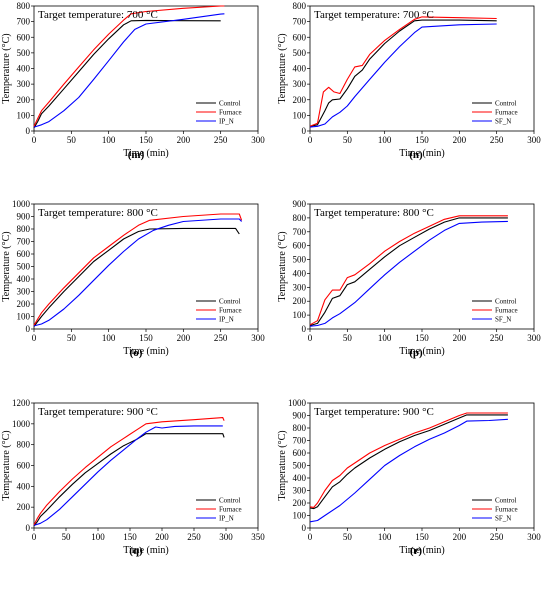 Image resolution: width=550 pixels, height=590 pixels. Describe the element at coordinates (258, 537) in the screenshot. I see `x-tick-label: 350` at that location.